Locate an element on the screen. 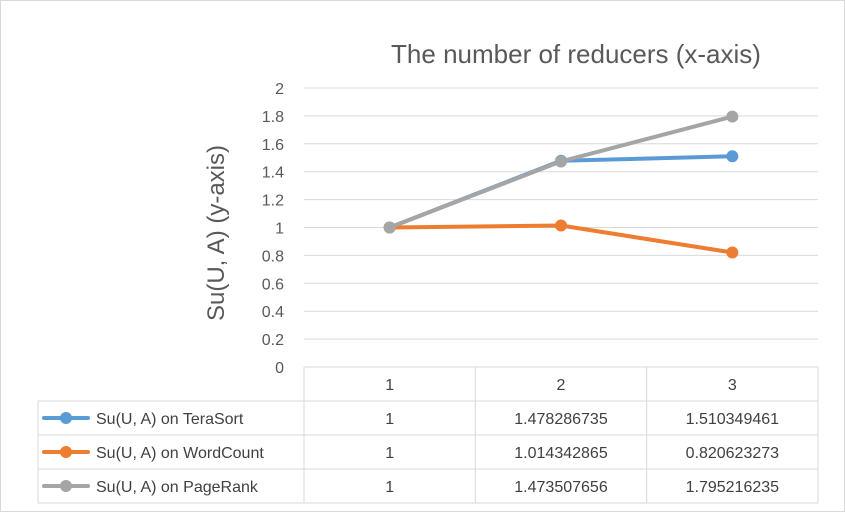  y-tick-label: 1.6 is located at coordinates (273, 145).